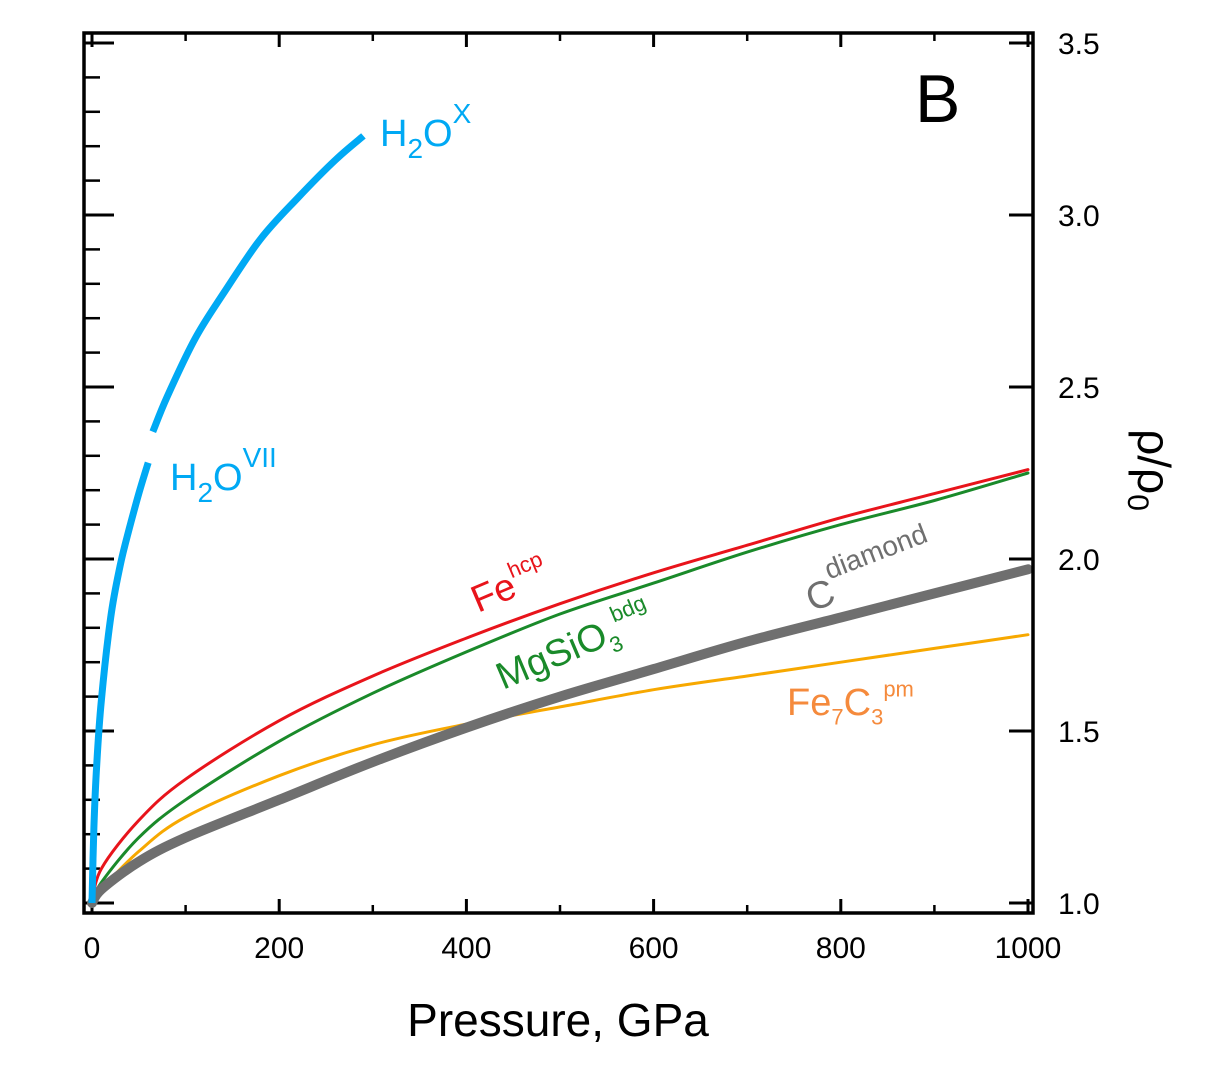  I want to click on series-label-h2o-x: H2OX, so click(426, 131).